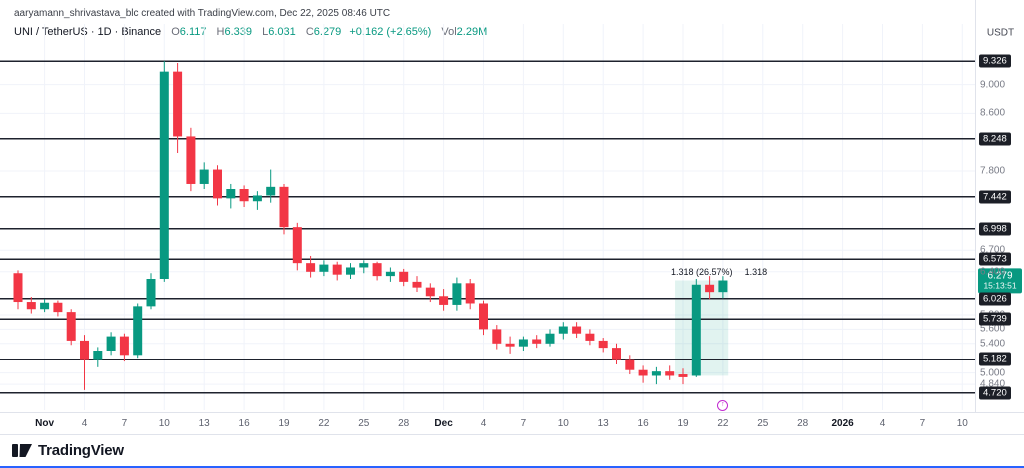 The width and height of the screenshot is (1024, 468). I want to click on high-value: 6.339, so click(238, 32).